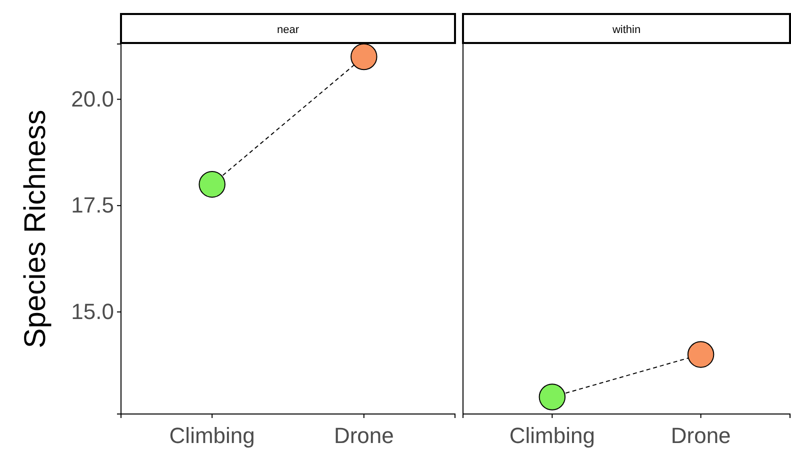 This screenshot has width=791, height=456. I want to click on y-tick-label: 17.5, so click(92, 205).